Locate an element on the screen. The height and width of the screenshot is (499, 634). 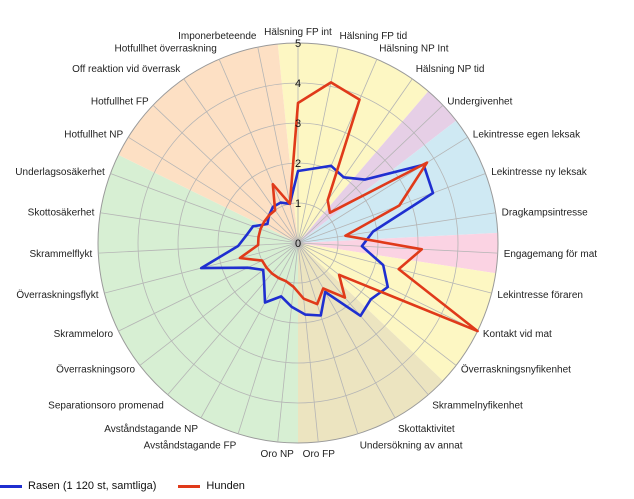
category-label: Undersökning av annat is located at coordinates (411, 446).